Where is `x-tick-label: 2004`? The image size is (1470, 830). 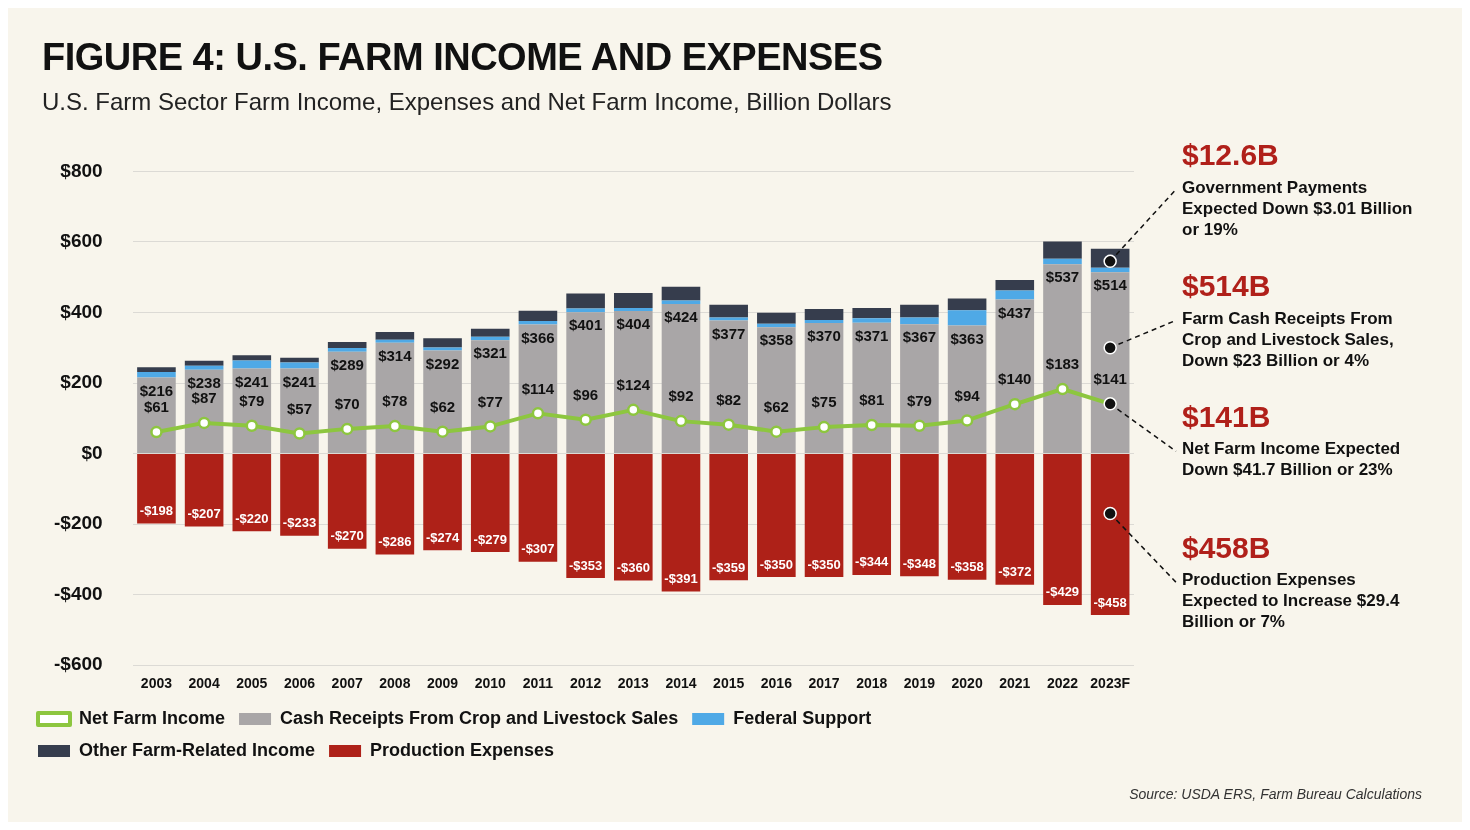
x-tick-label: 2004 is located at coordinates (204, 683).